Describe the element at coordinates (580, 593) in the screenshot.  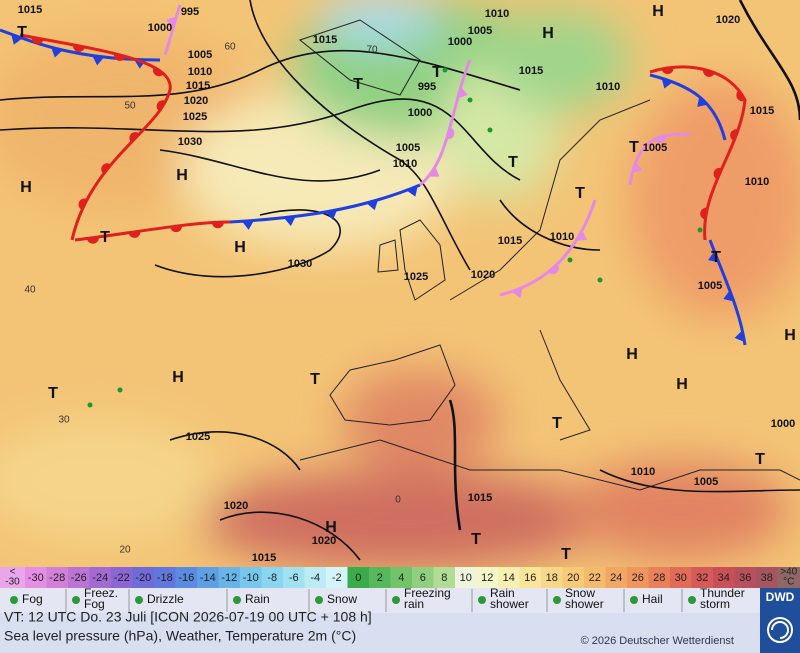
I see `legend-label: Snow` at that location.